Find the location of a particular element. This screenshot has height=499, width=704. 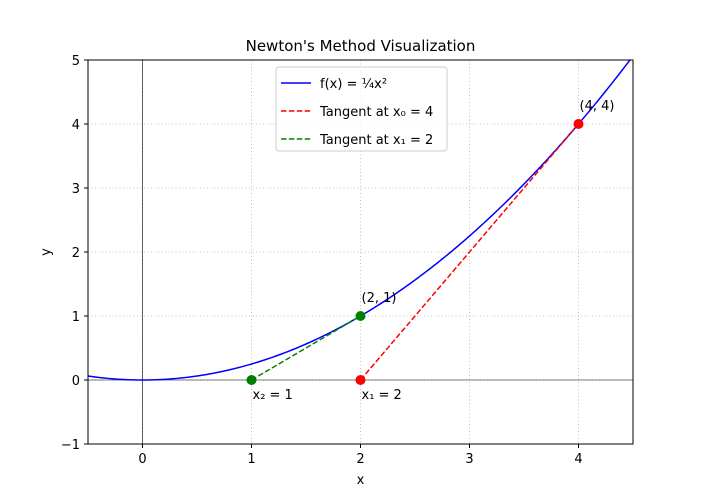

legend-label-1: Tangent at x₀ = 4 is located at coordinates (376, 112).